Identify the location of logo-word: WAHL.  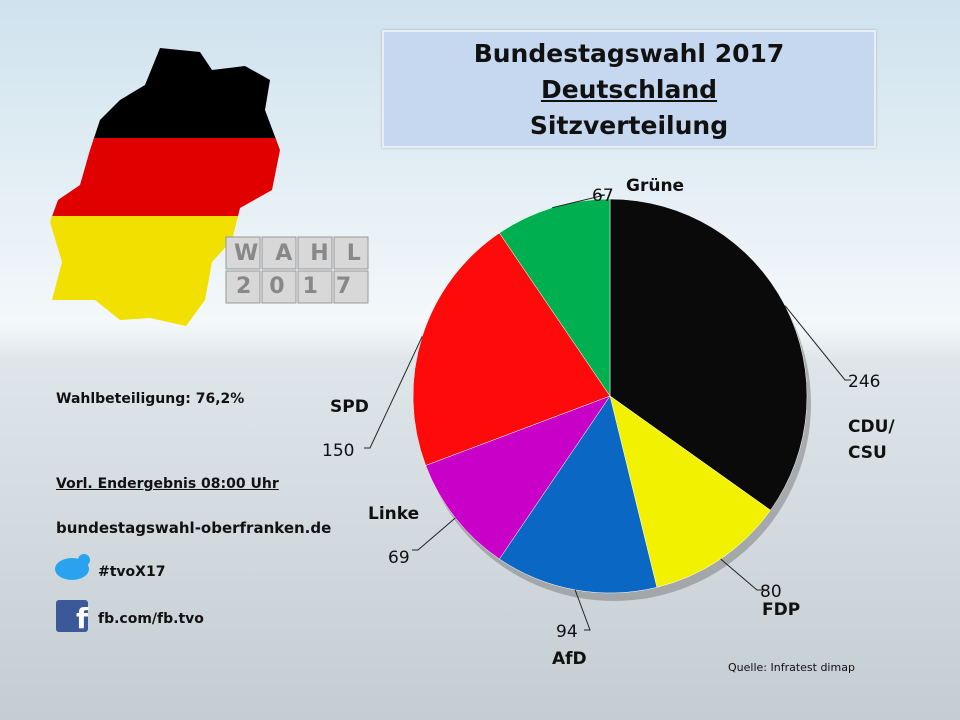
(306, 253).